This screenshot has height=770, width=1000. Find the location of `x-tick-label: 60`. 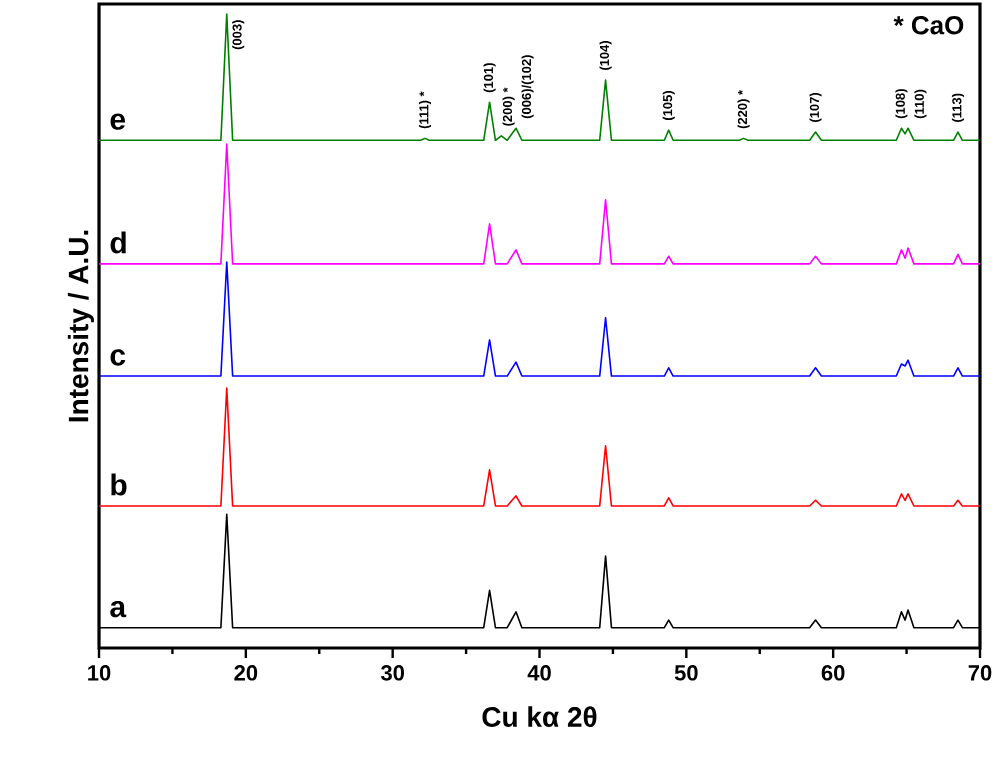

x-tick-label: 60 is located at coordinates (833, 673).